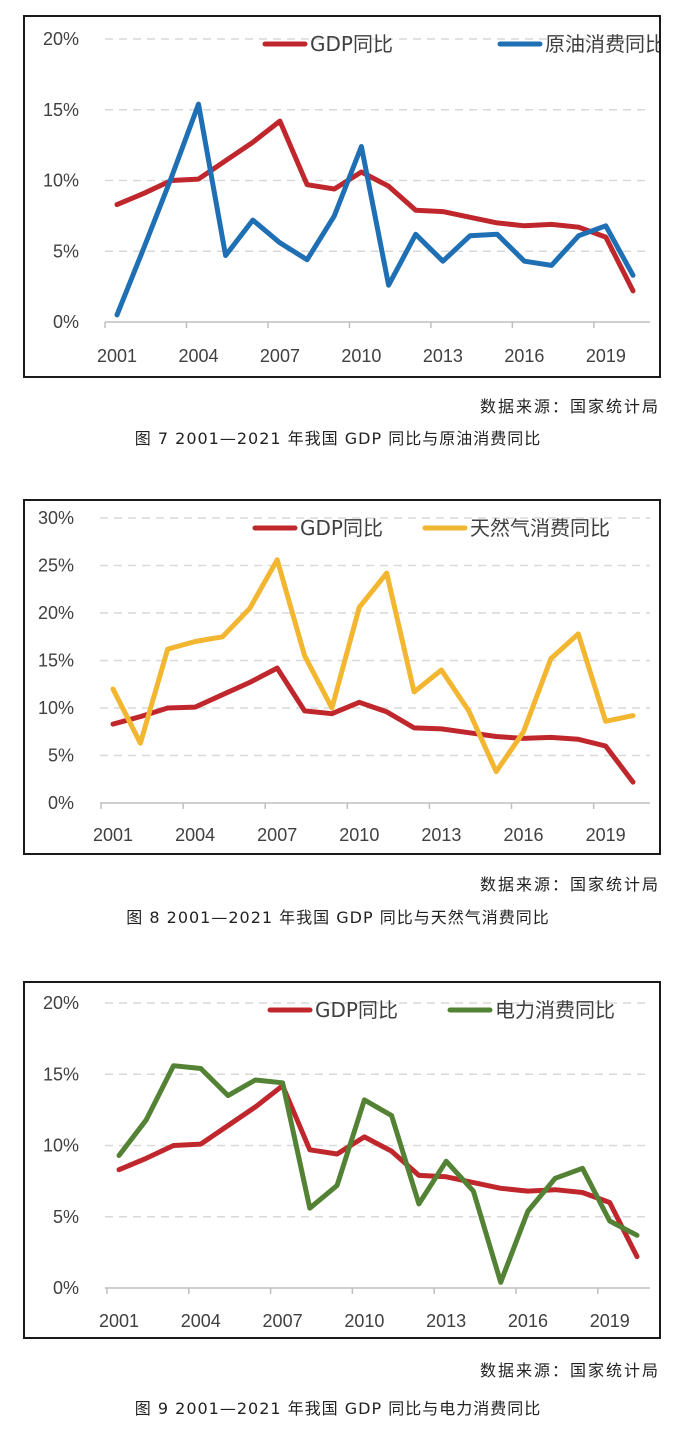 The width and height of the screenshot is (676, 1445). What do you see at coordinates (338, 1408) in the screenshot?
I see `chart-9-caption: 图 9 2001—2021 年我国 GDP 同比与电力消费同比` at bounding box center [338, 1408].